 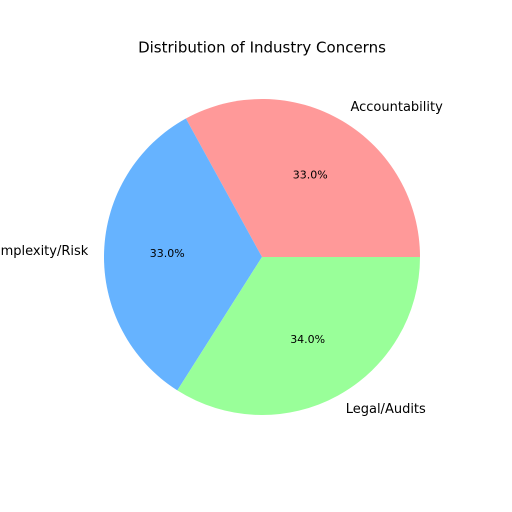 I want to click on slice-label: Complexity/Risk, so click(x=44, y=251).